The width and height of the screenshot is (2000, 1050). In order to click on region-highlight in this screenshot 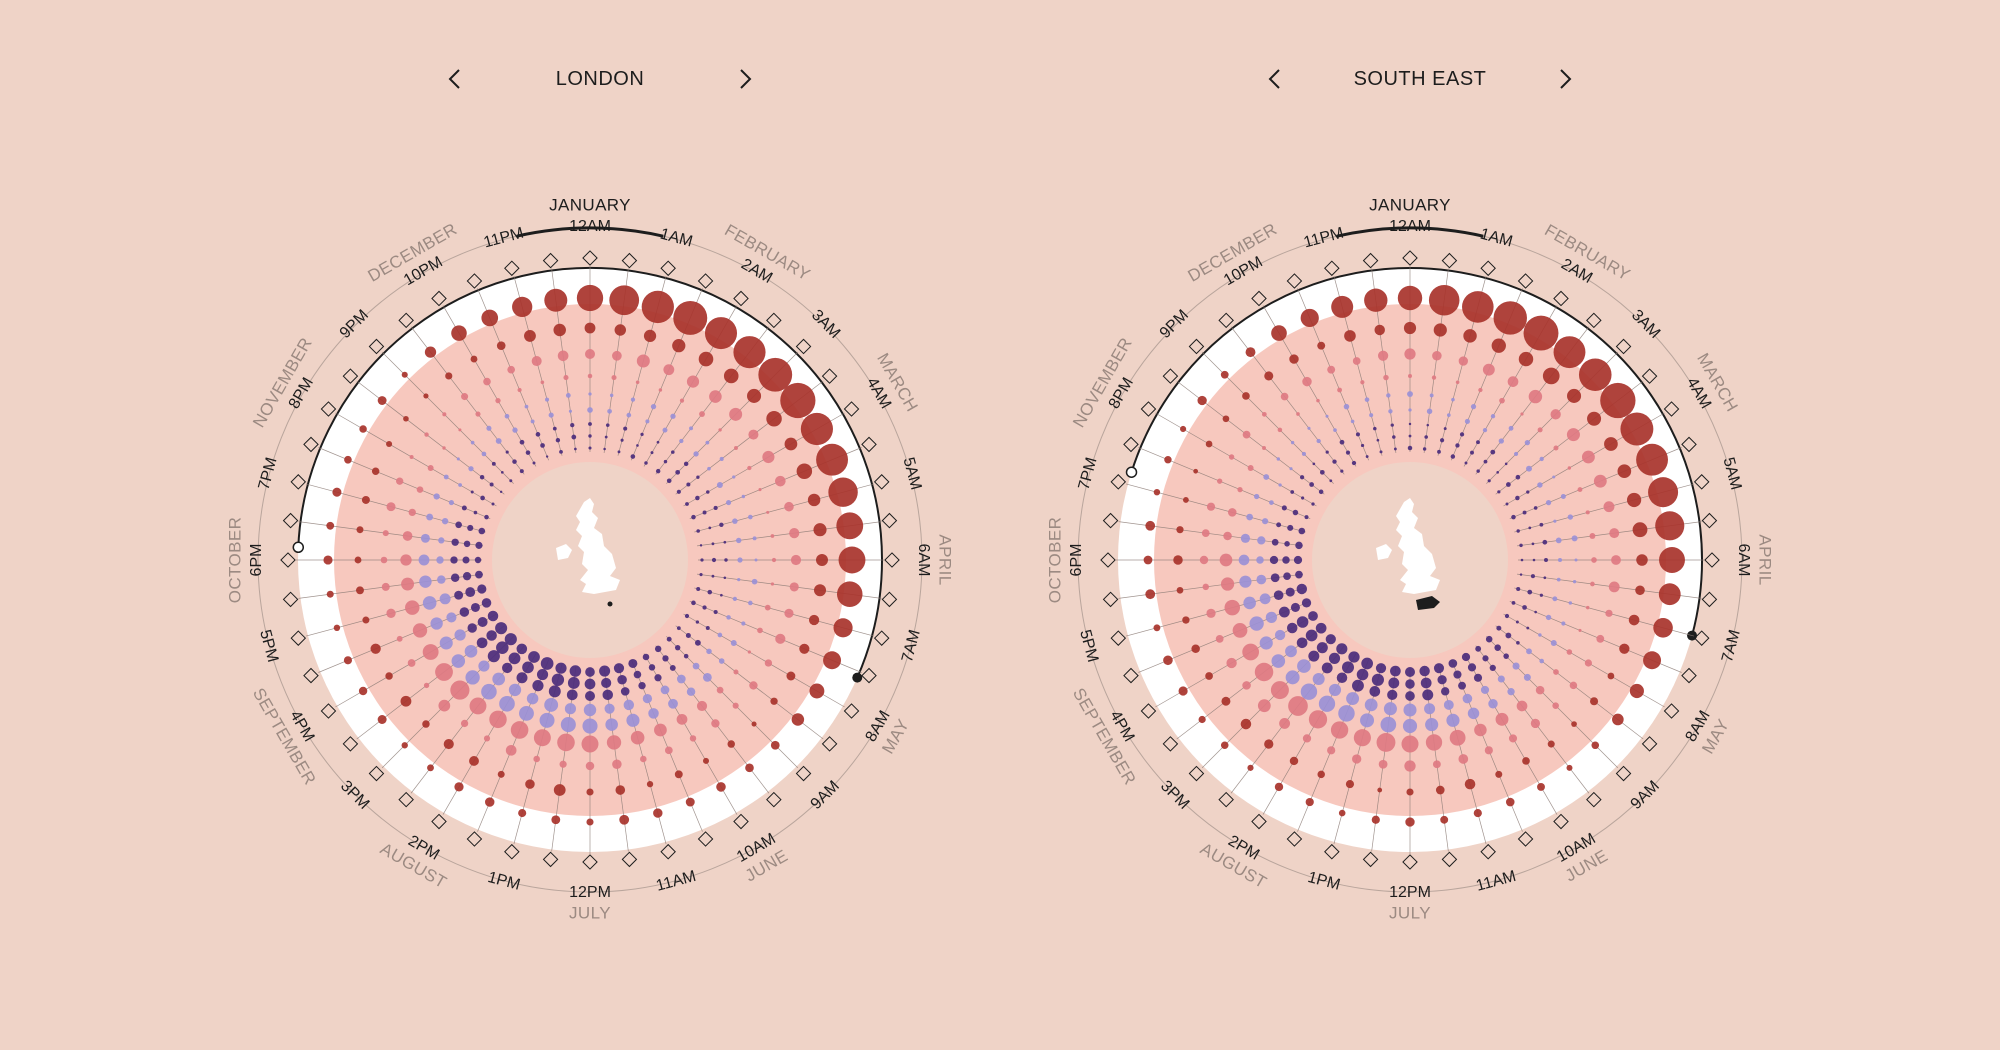, I will do `click(1428, 603)`.